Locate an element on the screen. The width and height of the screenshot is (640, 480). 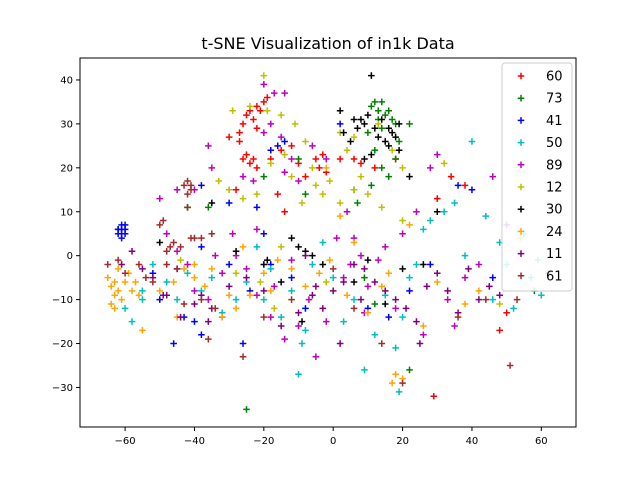
y-tick-label: −10 is located at coordinates (62, 300).